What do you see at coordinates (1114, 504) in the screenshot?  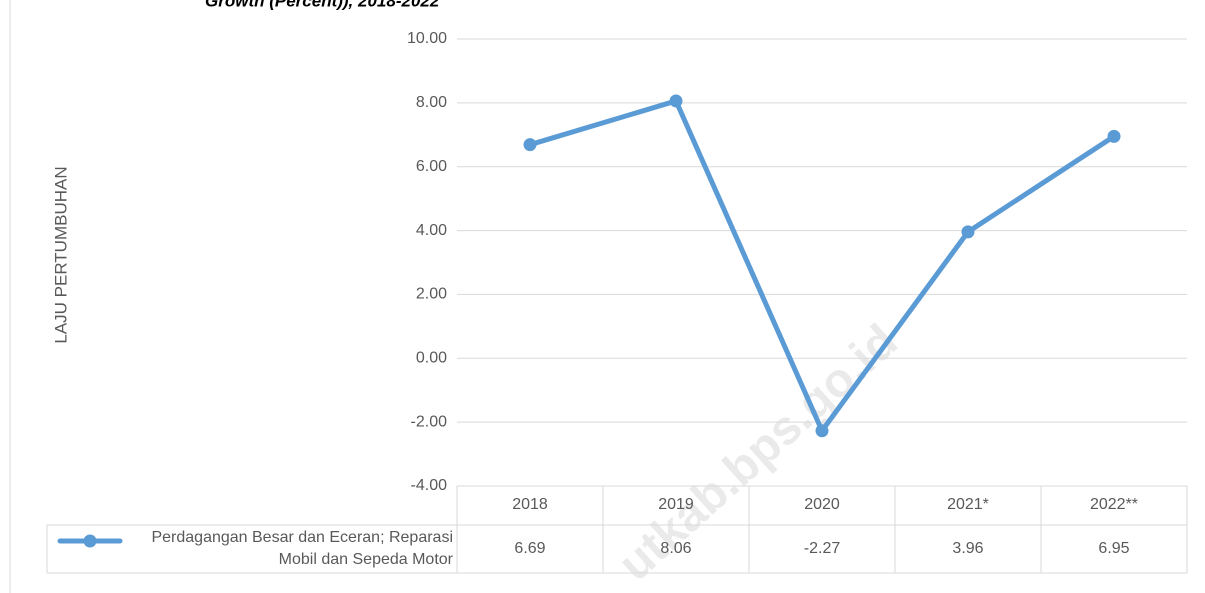 I see `x-tick-label: 2022**` at bounding box center [1114, 504].